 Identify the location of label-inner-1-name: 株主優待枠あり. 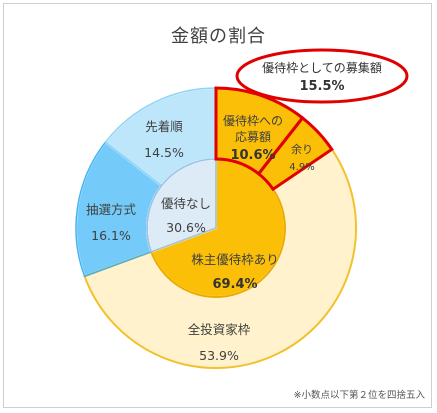
(235, 259).